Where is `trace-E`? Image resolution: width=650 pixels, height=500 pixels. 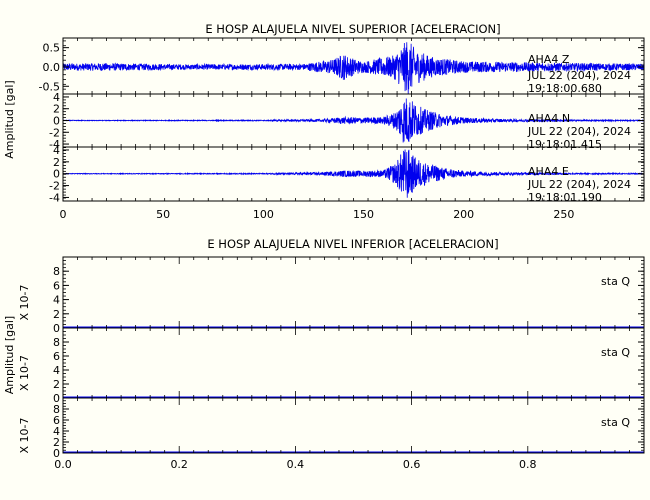 trace-E is located at coordinates (353, 173).